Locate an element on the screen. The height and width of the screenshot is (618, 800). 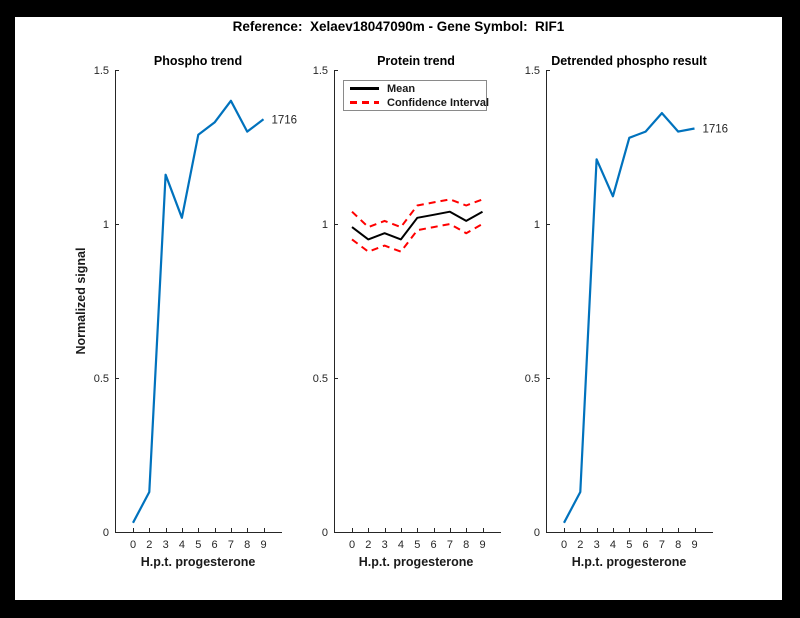
subplot-phospho-title: Phospho trend is located at coordinates (198, 61).